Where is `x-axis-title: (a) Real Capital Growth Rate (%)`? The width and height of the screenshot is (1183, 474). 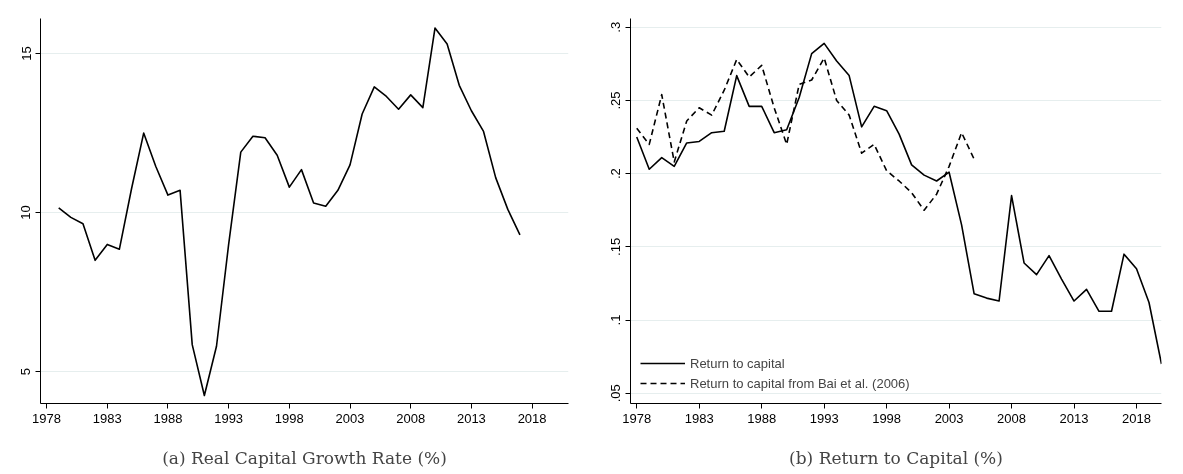 x-axis-title: (a) Real Capital Growth Rate (%) is located at coordinates (304, 457).